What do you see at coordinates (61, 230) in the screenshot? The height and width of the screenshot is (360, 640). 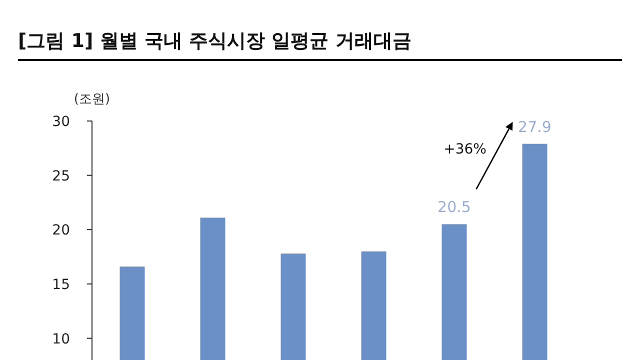 I see `y-tick-label: 20` at bounding box center [61, 230].